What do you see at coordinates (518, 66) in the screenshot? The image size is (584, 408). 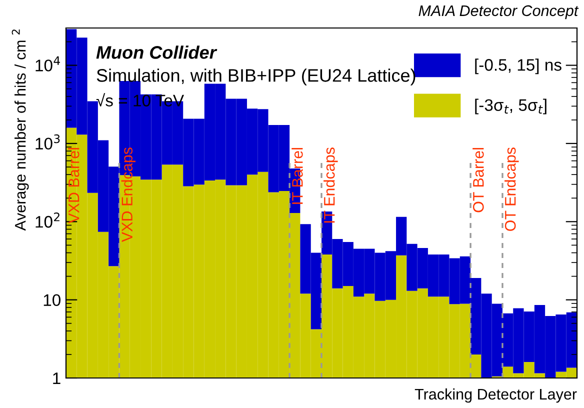 I see `legend-label: [-0.5, 15] ns` at bounding box center [518, 66].